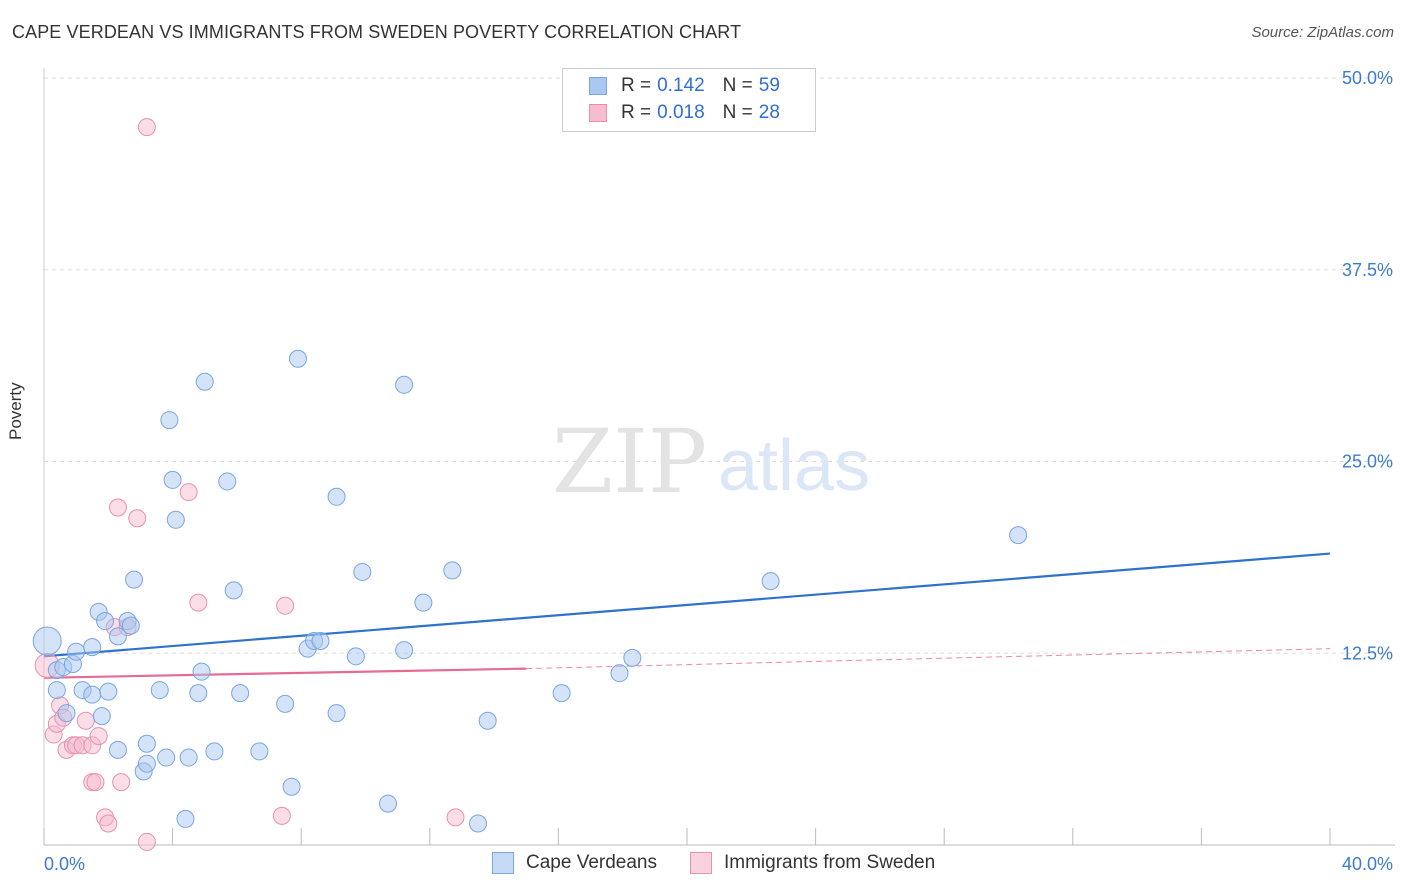 The width and height of the screenshot is (1406, 892). Describe the element at coordinates (1367, 864) in the screenshot. I see `x-tick-label: 40.0%` at that location.